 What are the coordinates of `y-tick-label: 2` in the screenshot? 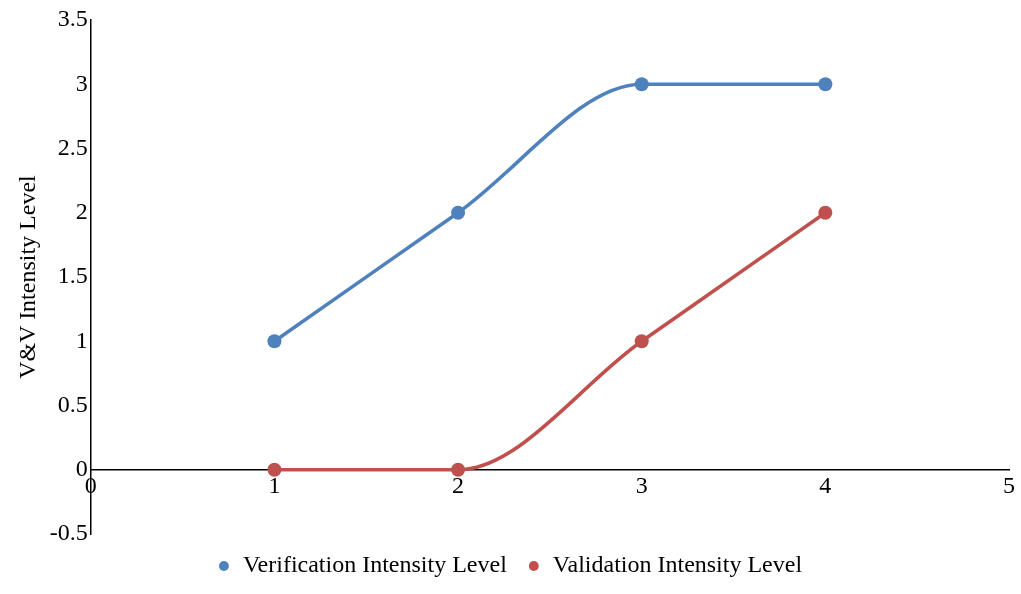 It's located at (81, 211).